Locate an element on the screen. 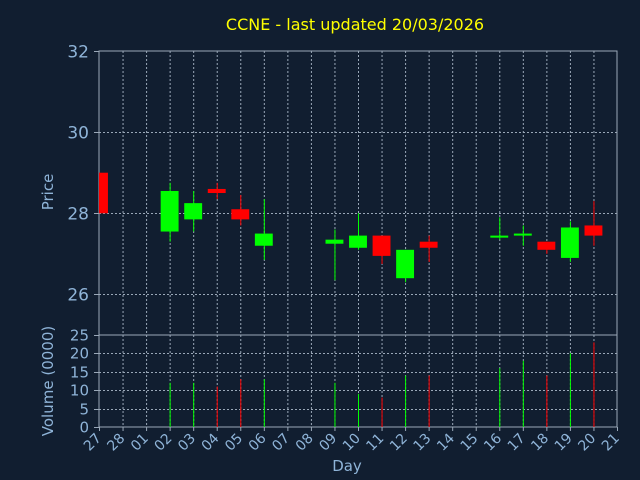  day-tick-label: 15 is located at coordinates (470, 443).